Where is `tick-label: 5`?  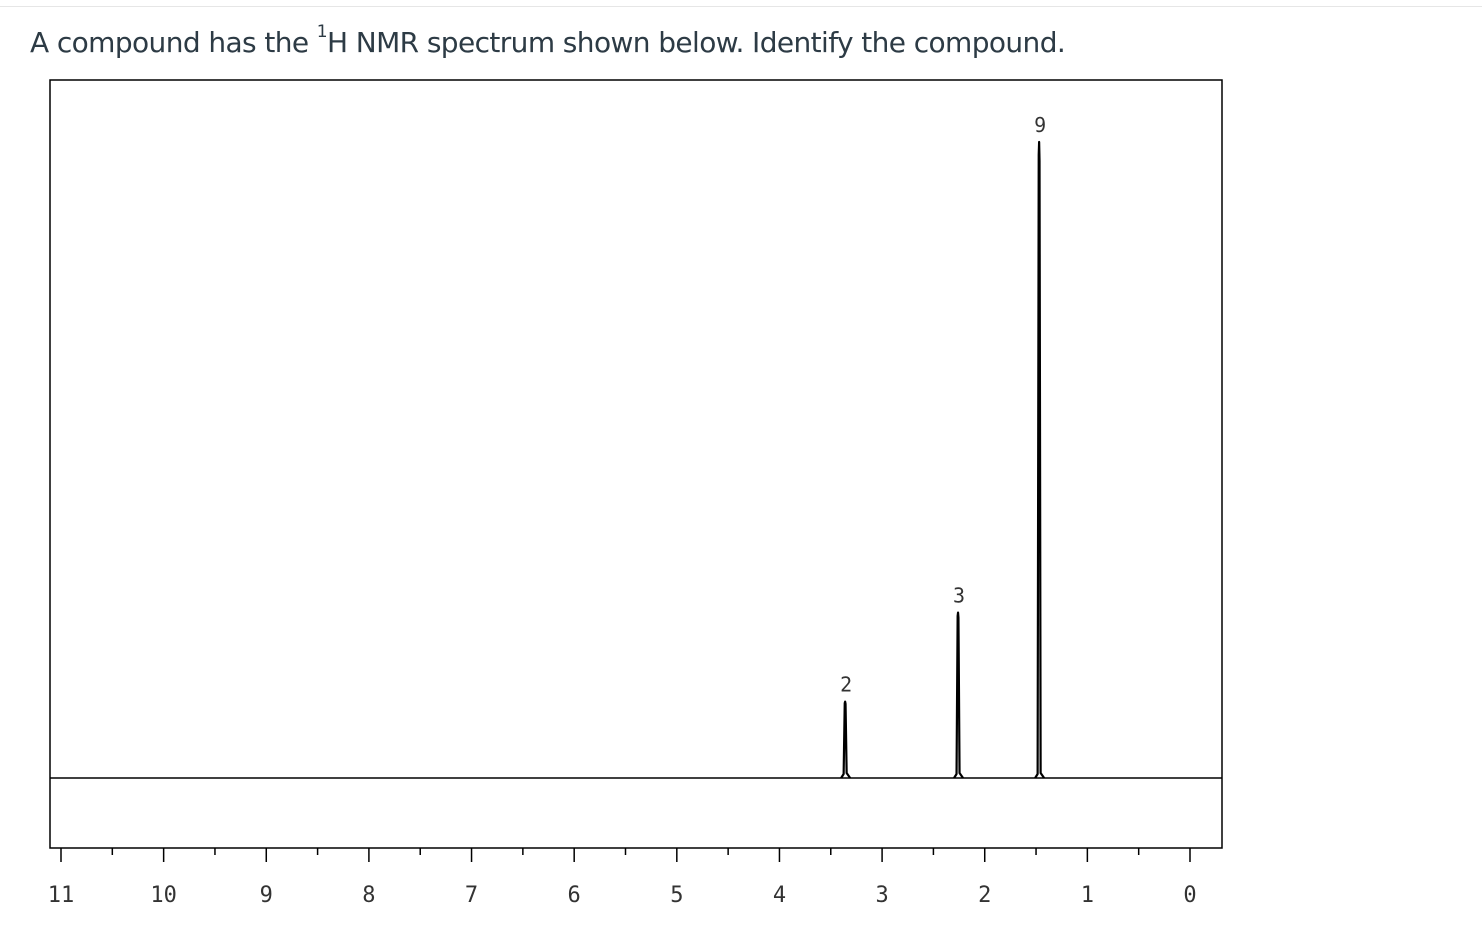
tick-label: 5 is located at coordinates (676, 895).